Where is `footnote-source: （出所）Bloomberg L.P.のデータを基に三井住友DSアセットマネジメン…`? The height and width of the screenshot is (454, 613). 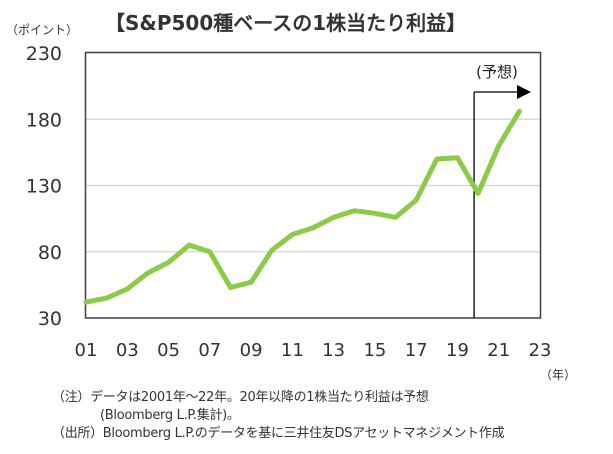
footnote-source: （出所）Bloomberg L.P.のデータを基に三井住友DSアセットマネジメン… is located at coordinates (278, 433).